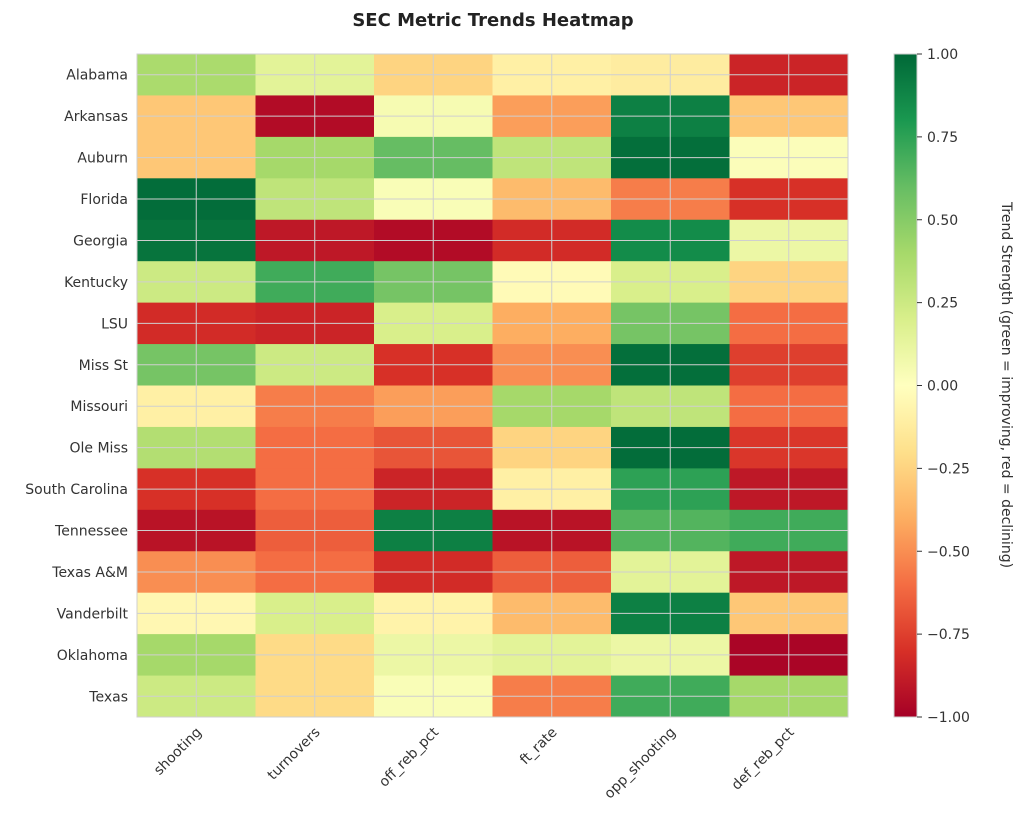  Describe the element at coordinates (640, 764) in the screenshot. I see `column-label: opp_shooting` at that location.